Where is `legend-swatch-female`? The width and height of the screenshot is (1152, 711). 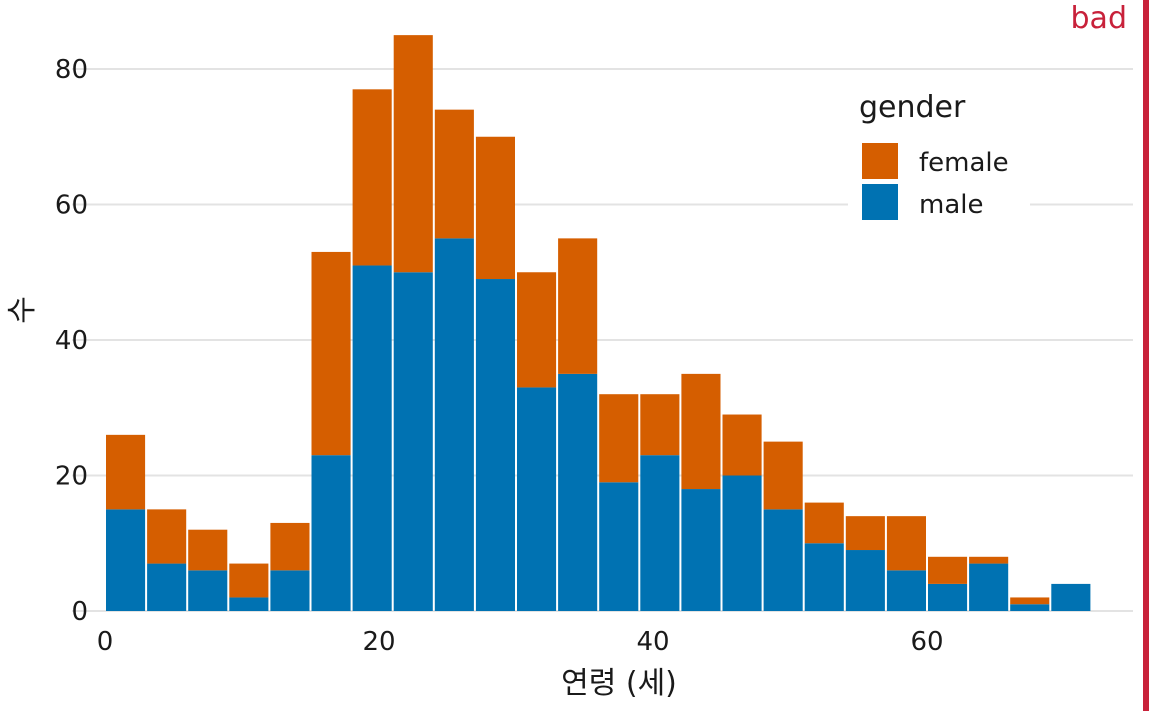
legend-swatch-female is located at coordinates (880, 161).